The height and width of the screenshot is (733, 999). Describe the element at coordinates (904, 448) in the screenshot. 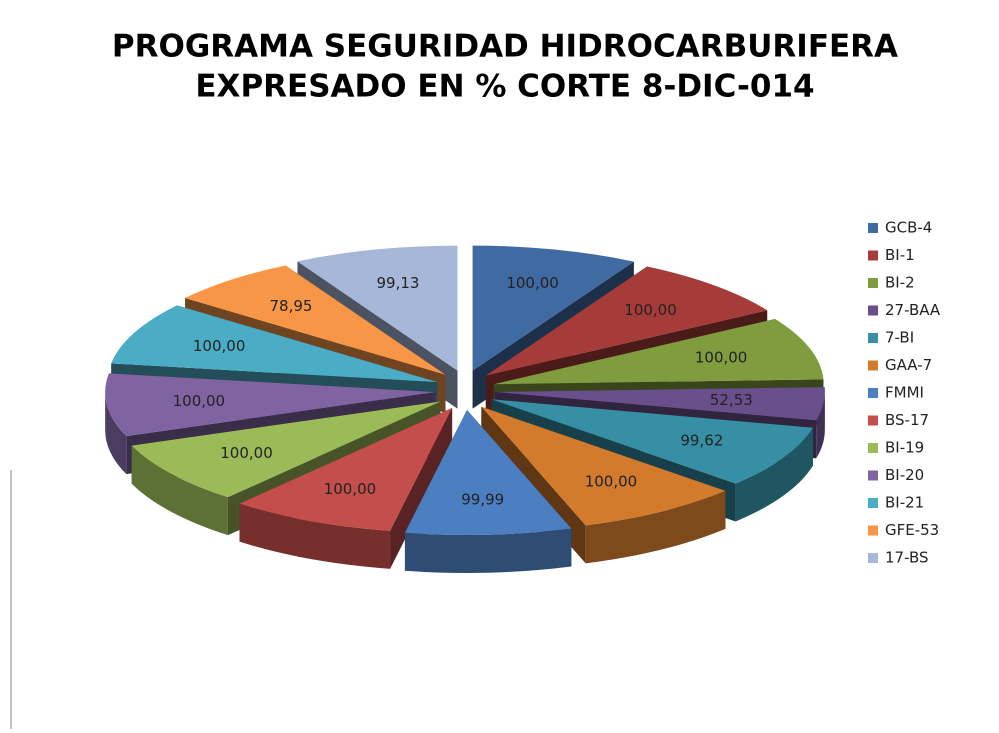

I see `legend-label: BI-19` at that location.